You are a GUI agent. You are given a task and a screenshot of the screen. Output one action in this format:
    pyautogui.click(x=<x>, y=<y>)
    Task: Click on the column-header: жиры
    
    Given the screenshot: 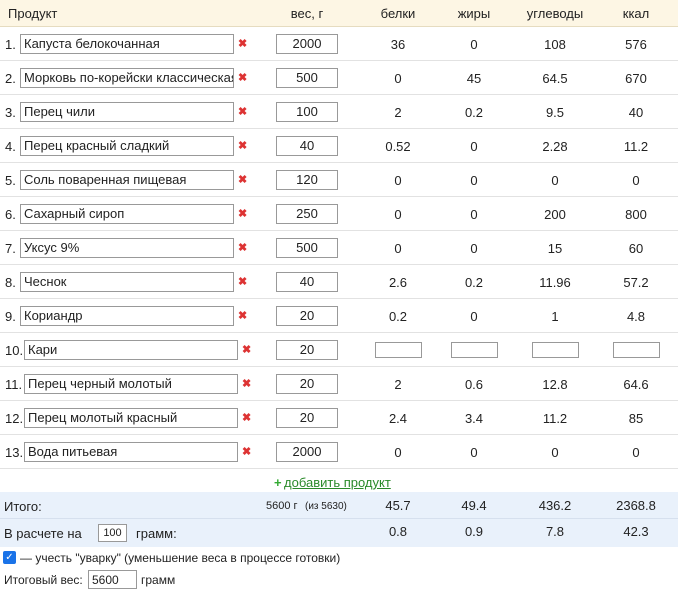 What is the action you would take?
    pyautogui.click(x=474, y=13)
    